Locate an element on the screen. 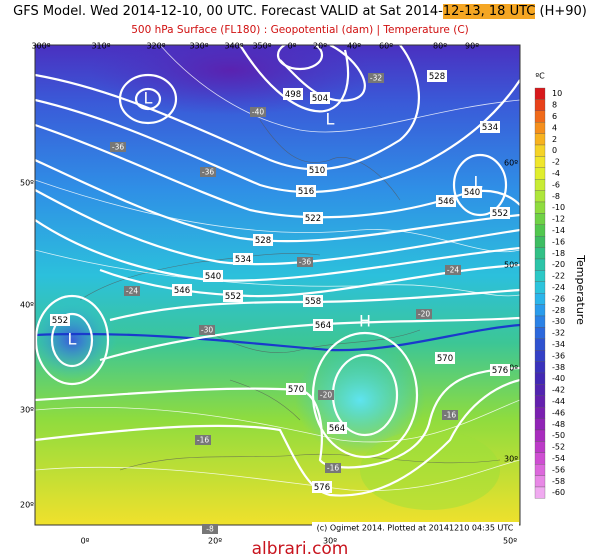  colorbar-tick-label: -6 is located at coordinates (556, 184).